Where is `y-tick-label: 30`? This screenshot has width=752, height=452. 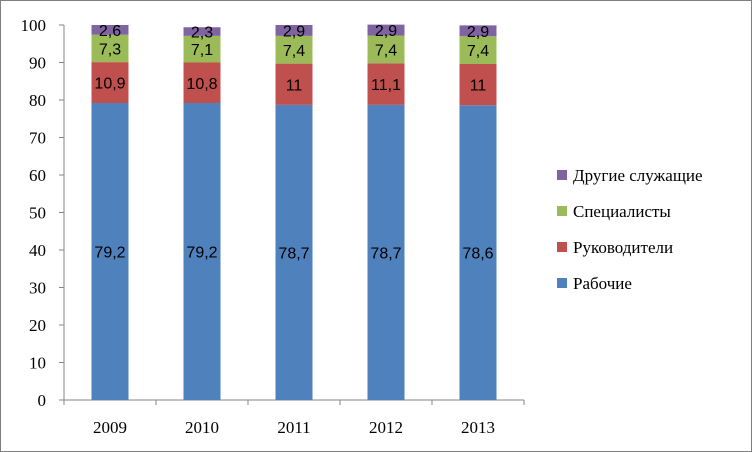 y-tick-label: 30 is located at coordinates (37, 288).